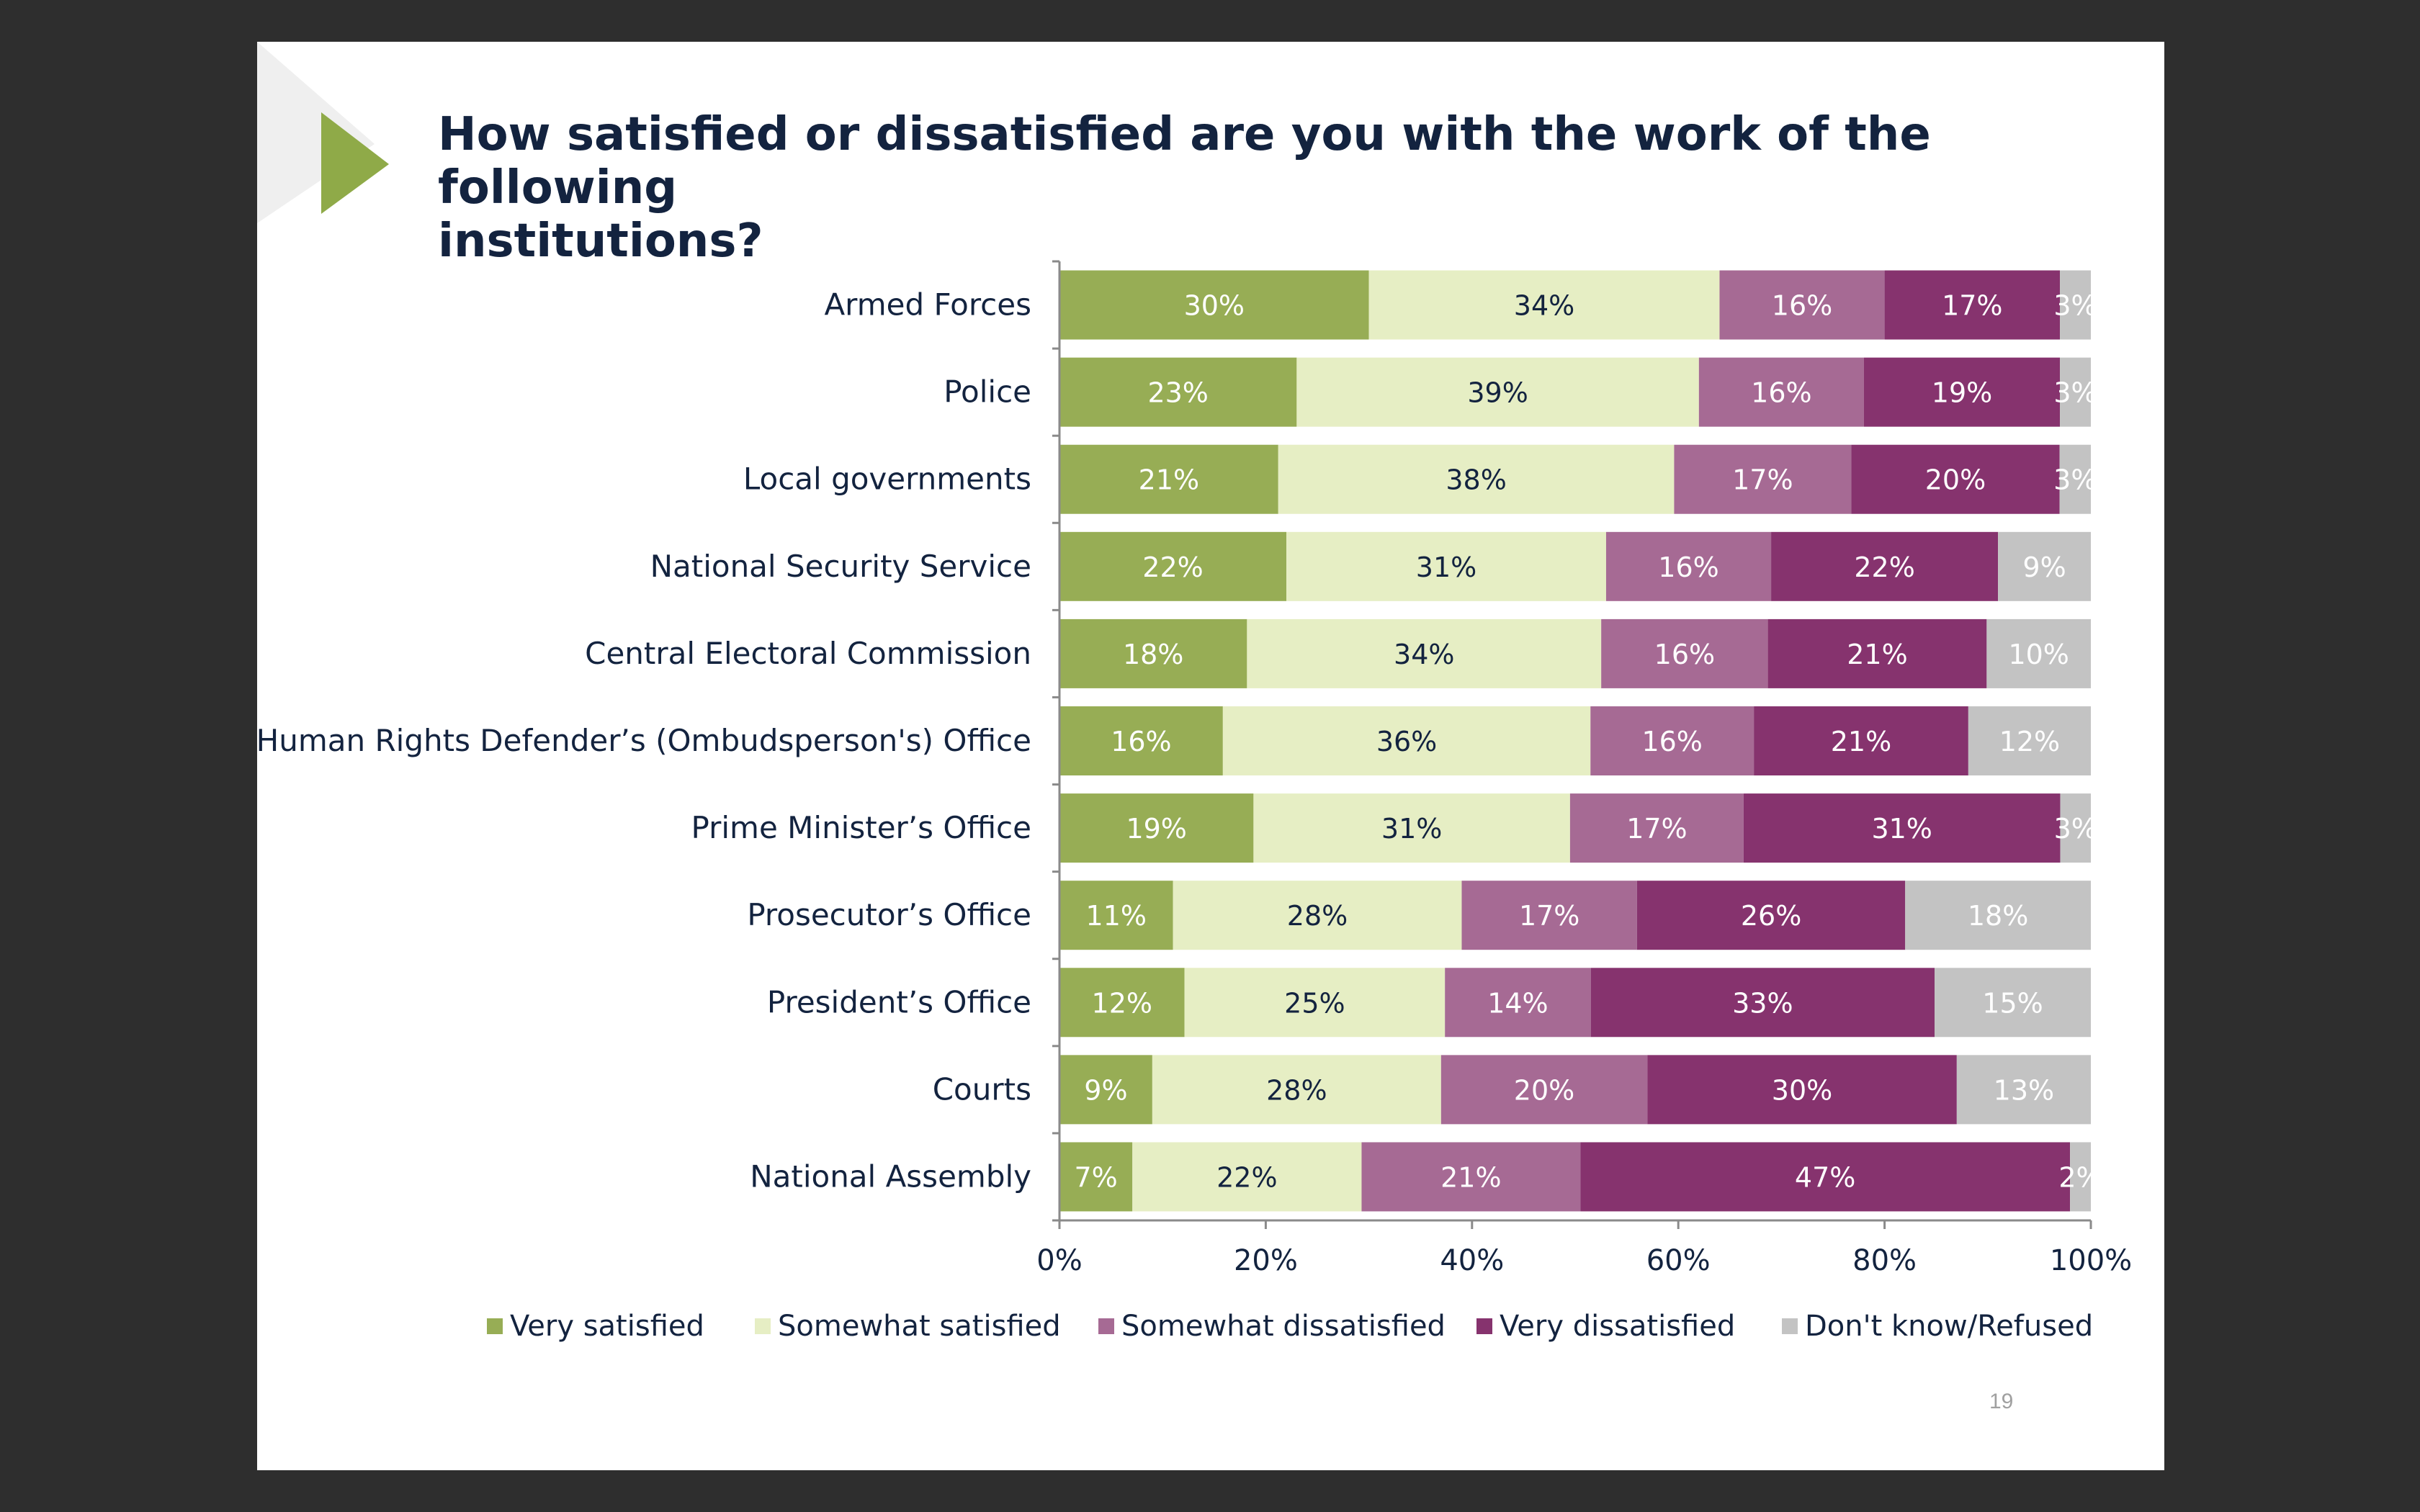 Image resolution: width=2420 pixels, height=1512 pixels. What do you see at coordinates (1518, 1003) in the screenshot?
I see `data-label: 14%` at bounding box center [1518, 1003].